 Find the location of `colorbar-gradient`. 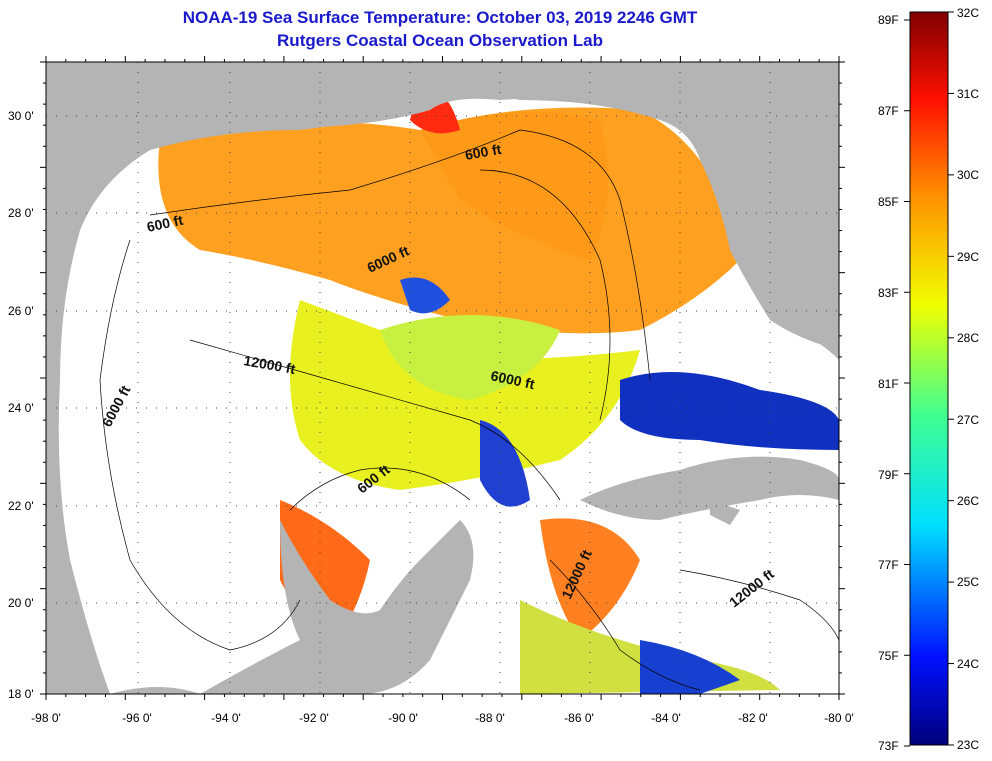

colorbar-gradient is located at coordinates (929, 378).